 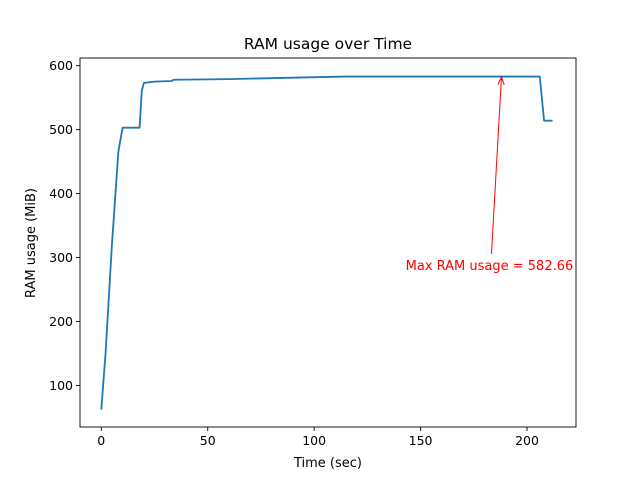 I want to click on max-ram-annotation: Max RAM usage = 582.66, so click(x=490, y=174).